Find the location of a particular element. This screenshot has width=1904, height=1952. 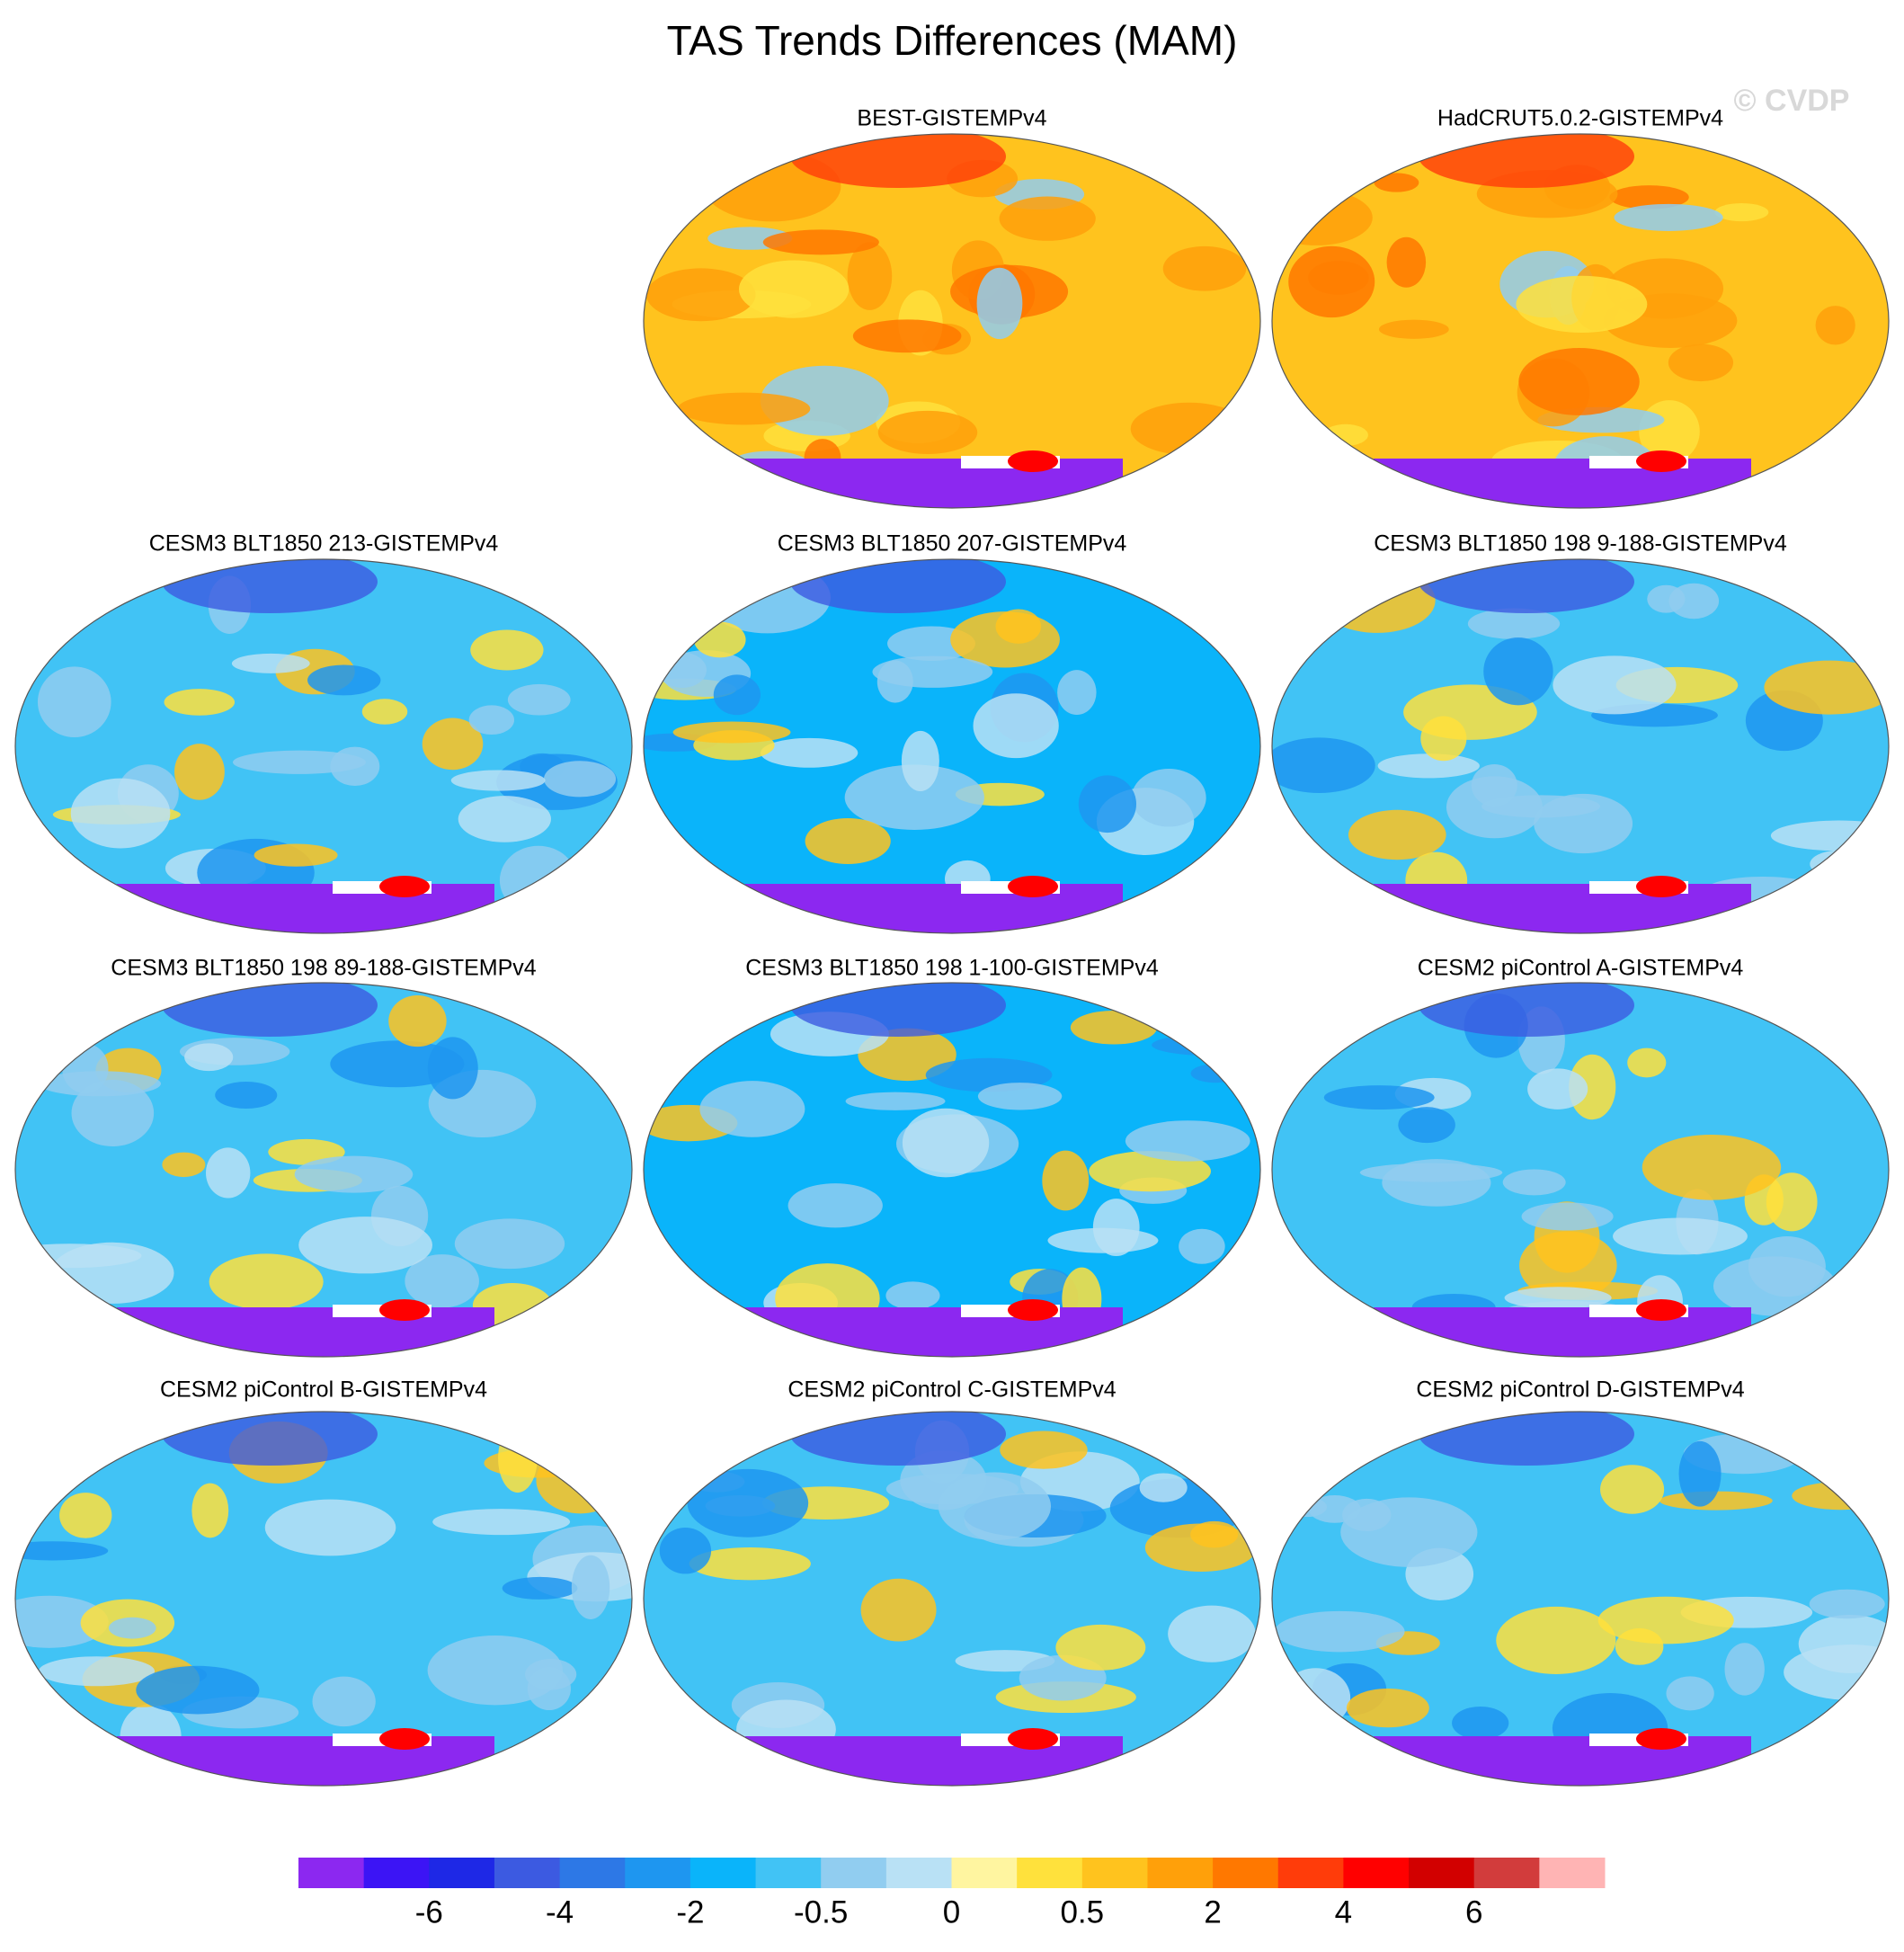

colorbar-label: -2 is located at coordinates (690, 1912).